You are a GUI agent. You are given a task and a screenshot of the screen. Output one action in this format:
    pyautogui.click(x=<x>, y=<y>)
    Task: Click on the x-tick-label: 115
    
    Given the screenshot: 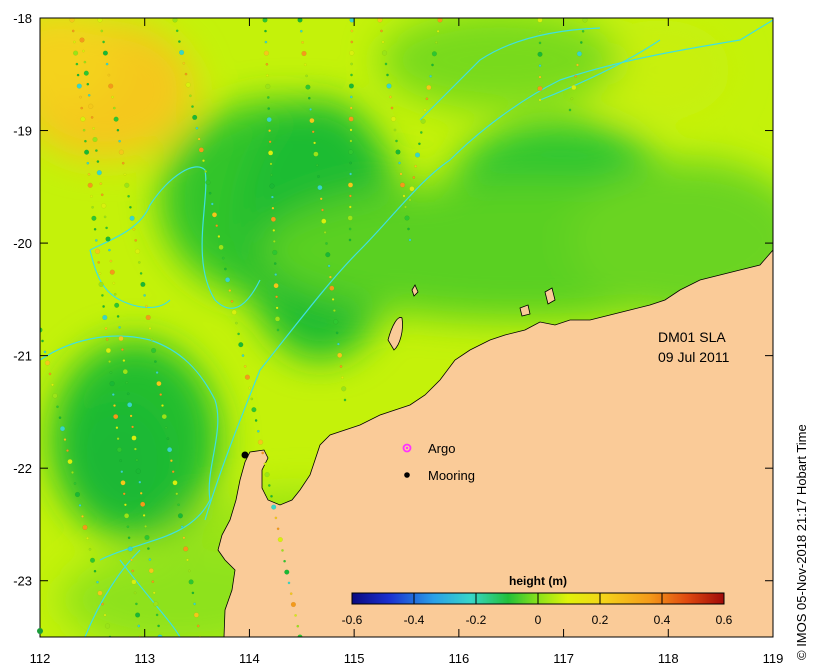 What is the action you would take?
    pyautogui.click(x=354, y=658)
    